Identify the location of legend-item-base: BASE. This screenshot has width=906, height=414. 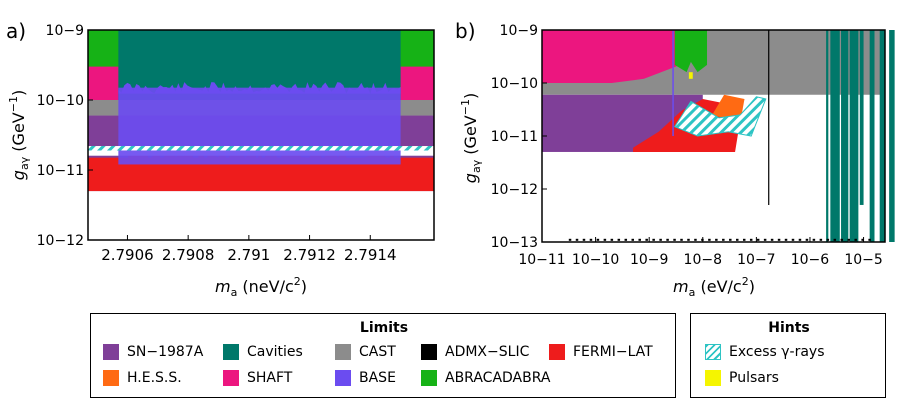
(365, 378).